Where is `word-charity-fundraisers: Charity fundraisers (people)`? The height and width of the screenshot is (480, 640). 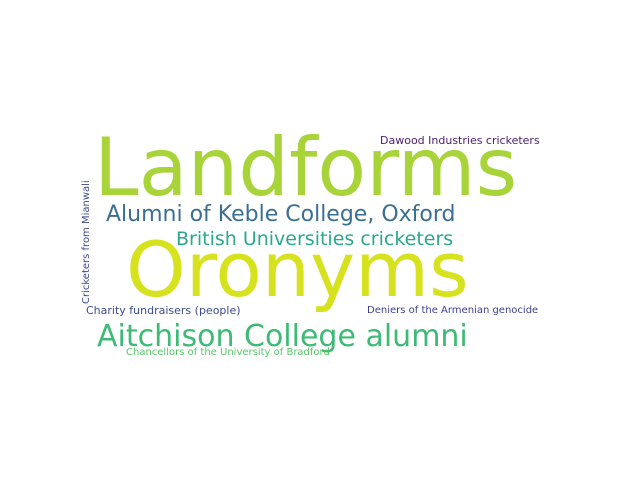
word-charity-fundraisers: Charity fundraisers (people) is located at coordinates (163, 310).